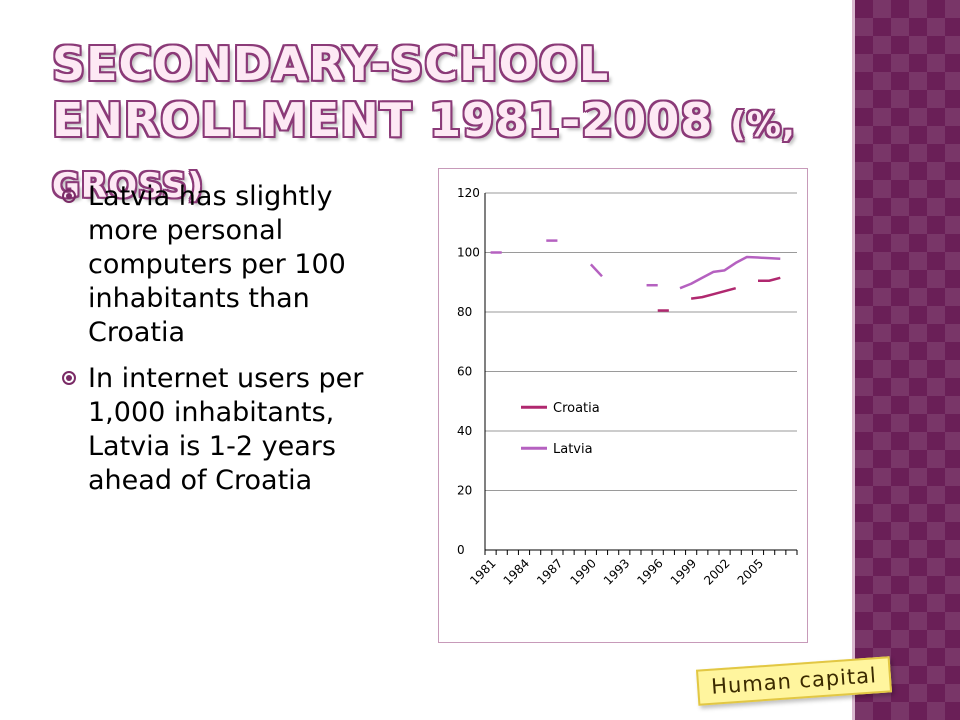  What do you see at coordinates (468, 193) in the screenshot?
I see `y-tick-label: 120` at bounding box center [468, 193].